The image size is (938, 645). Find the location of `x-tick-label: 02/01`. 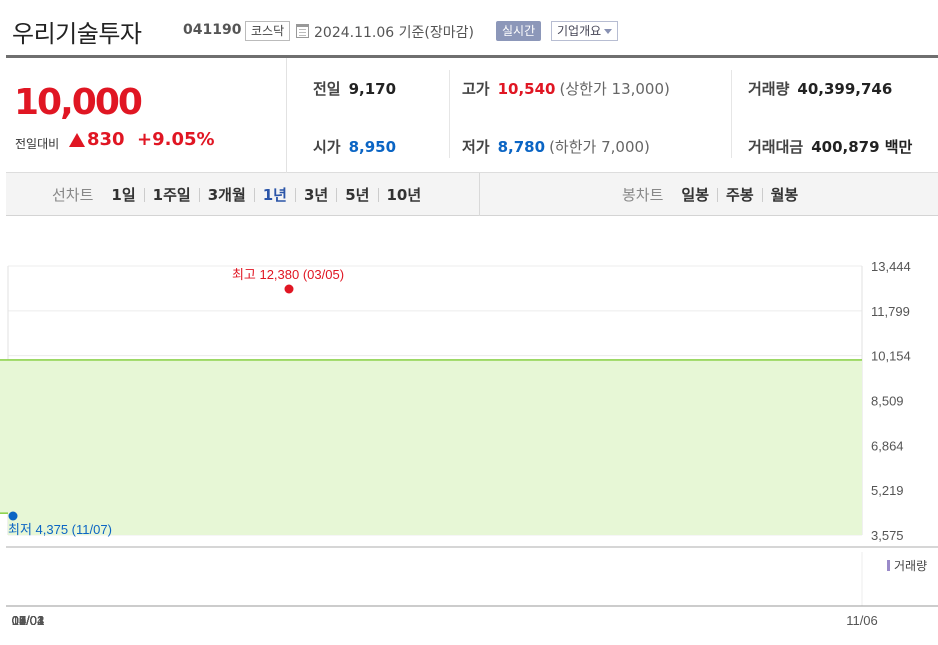

x-tick-label: 02/01 is located at coordinates (28, 620).